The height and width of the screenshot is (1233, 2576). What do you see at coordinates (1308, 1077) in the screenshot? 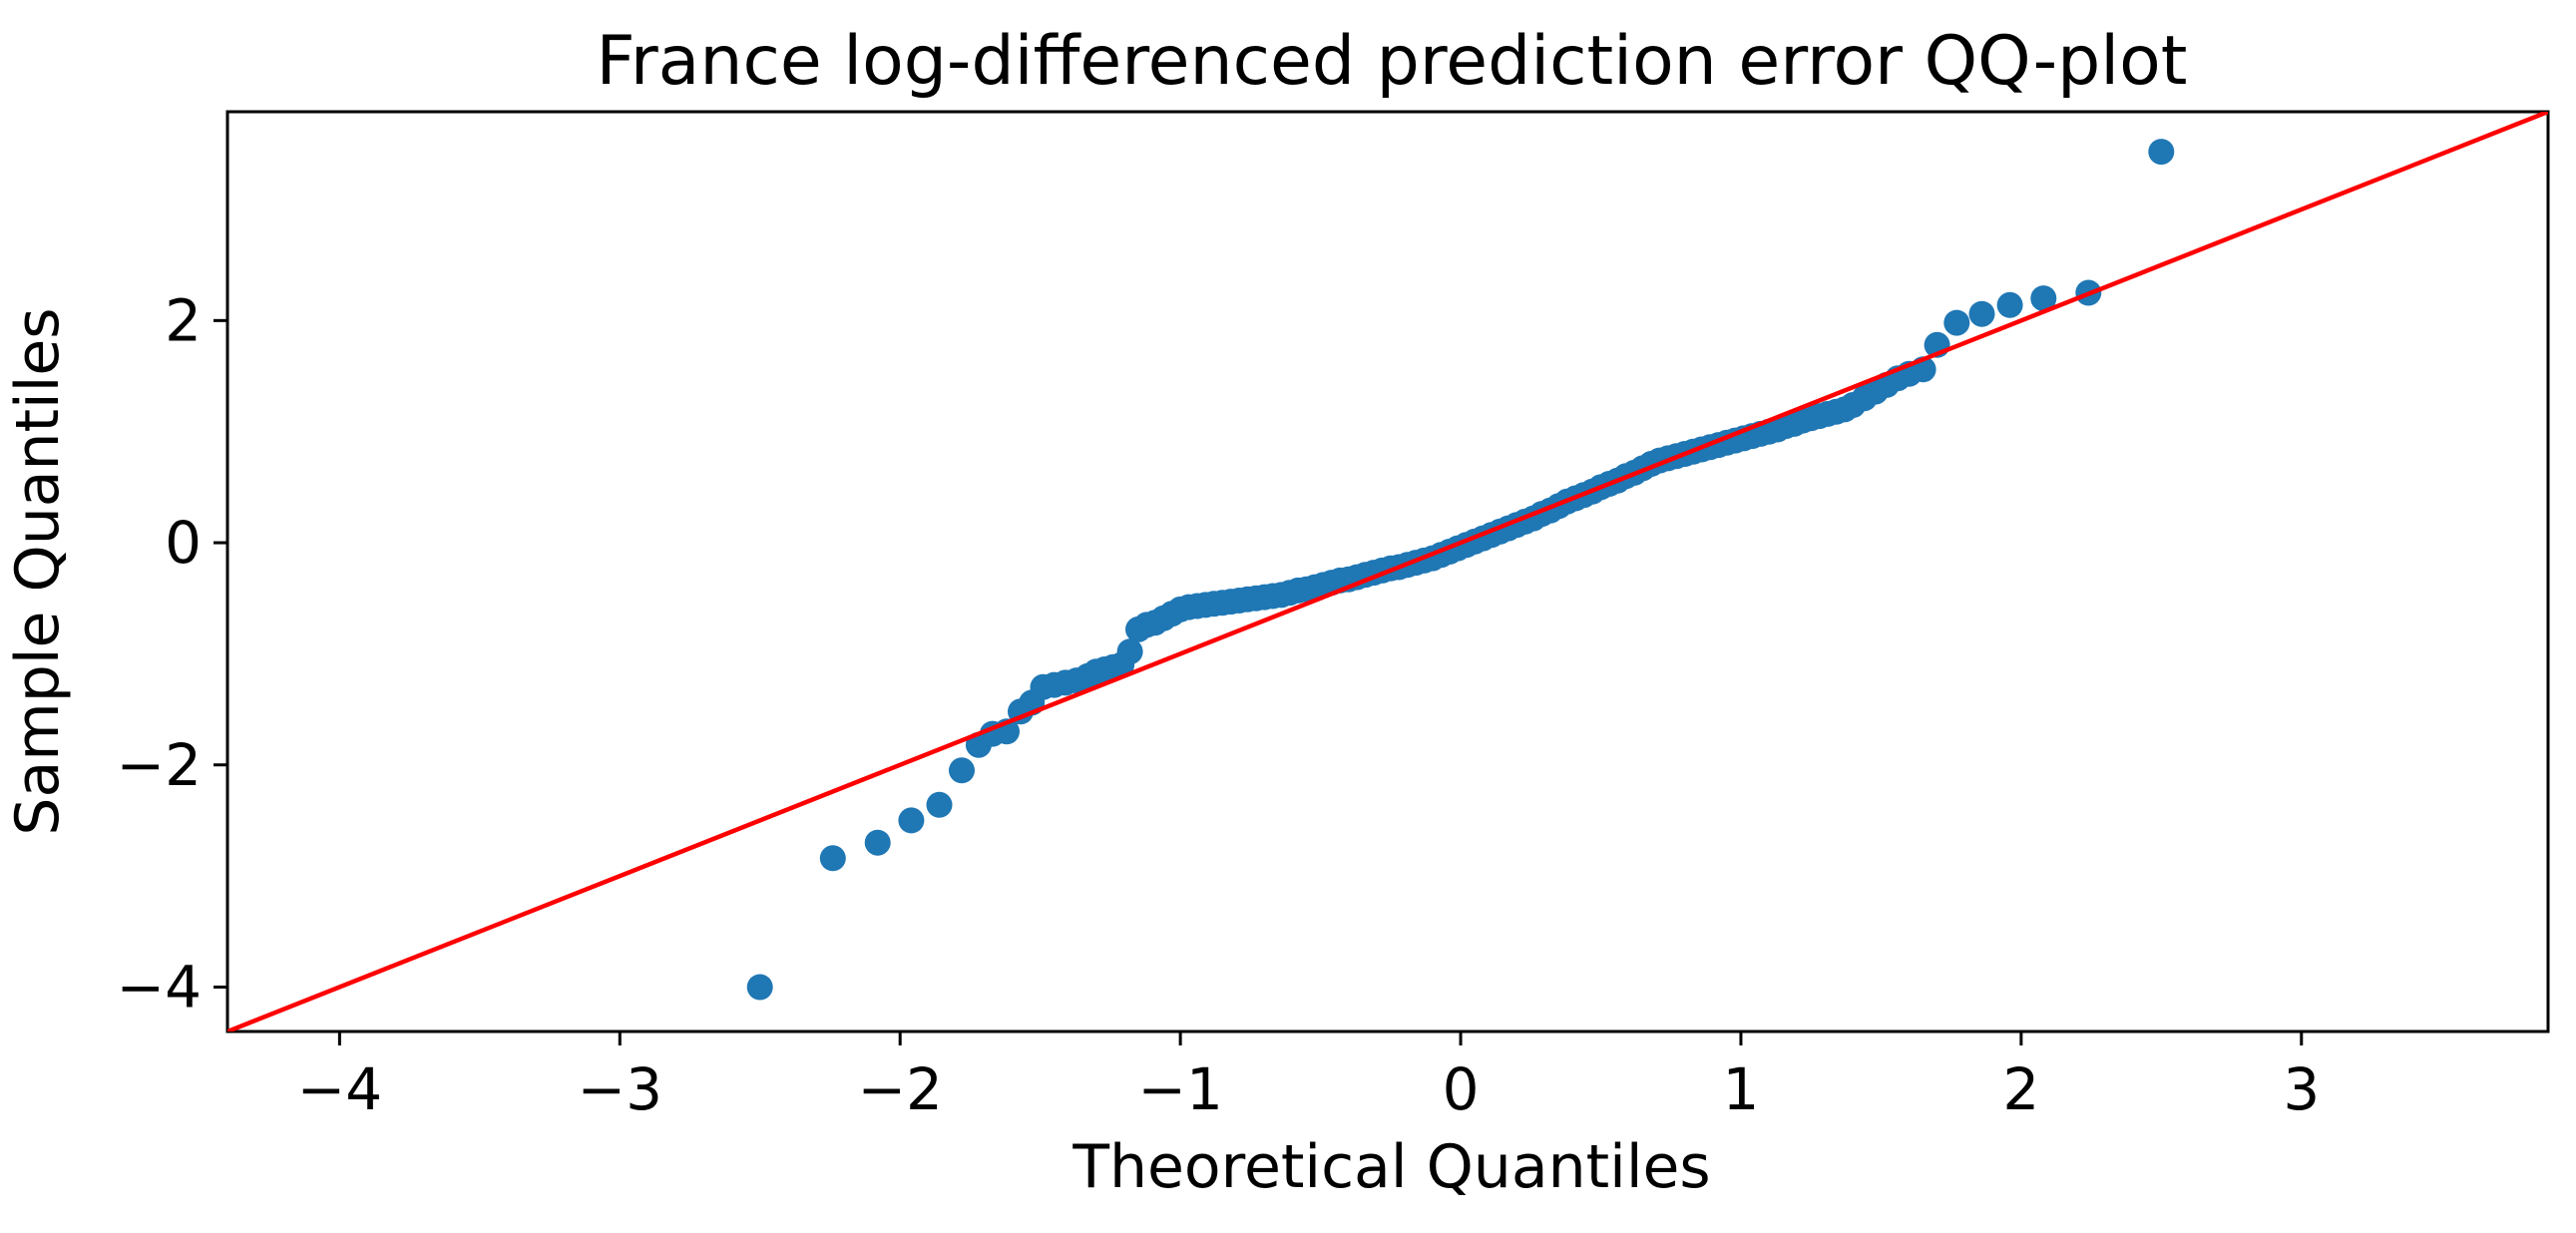
I see `x-axis-ticks: −4 −3 −2 −1 0 1 2 3` at bounding box center [1308, 1077].